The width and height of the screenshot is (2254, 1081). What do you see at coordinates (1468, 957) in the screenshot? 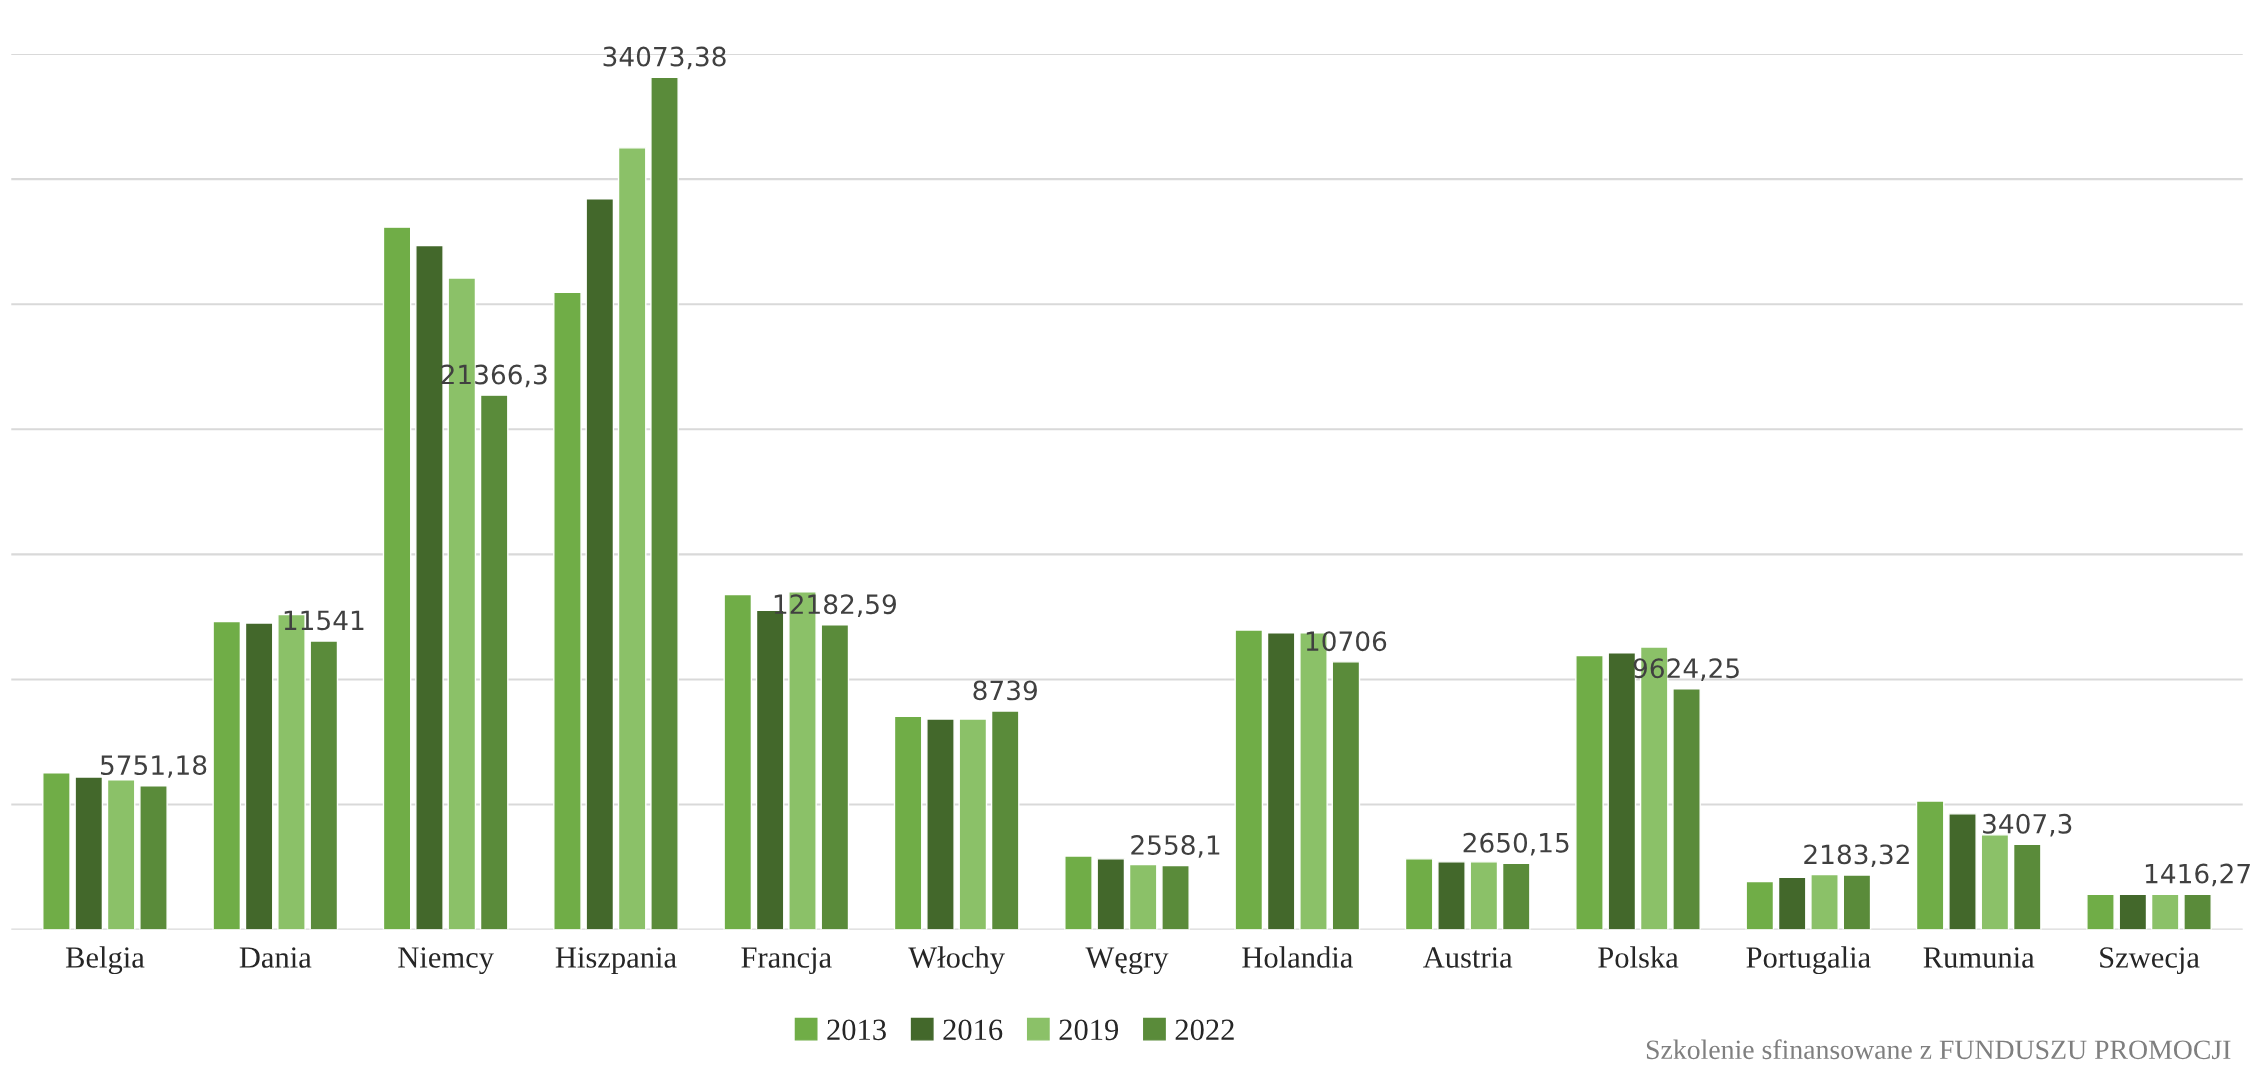
I see `x-tick-label: Austria` at bounding box center [1468, 957].